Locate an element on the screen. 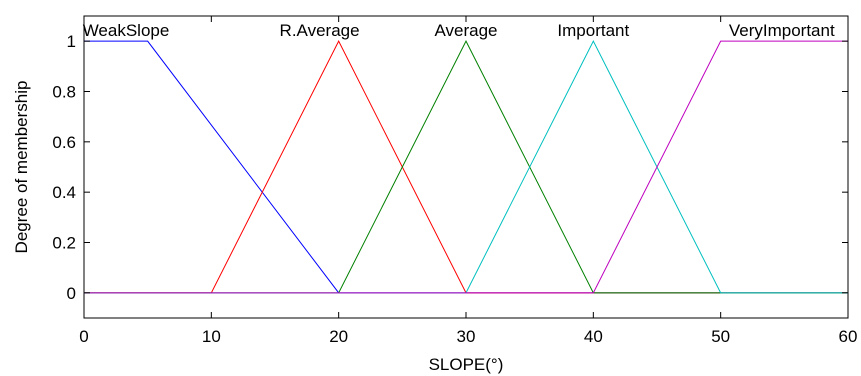  x-tick-label: 10 is located at coordinates (211, 336).